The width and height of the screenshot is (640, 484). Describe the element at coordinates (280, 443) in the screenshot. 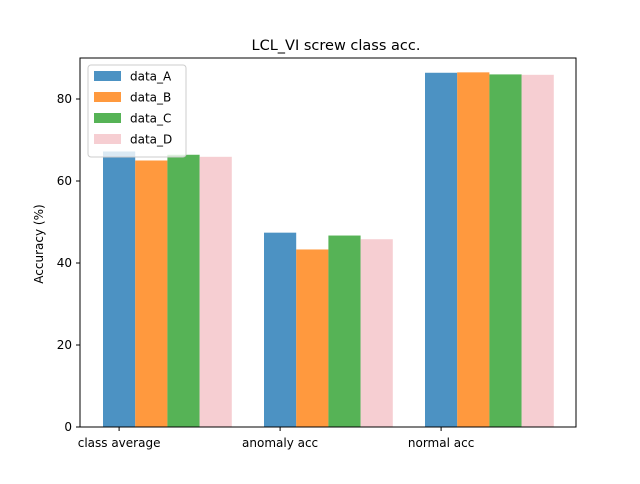

I see `x-tick-label: anomaly acc` at that location.